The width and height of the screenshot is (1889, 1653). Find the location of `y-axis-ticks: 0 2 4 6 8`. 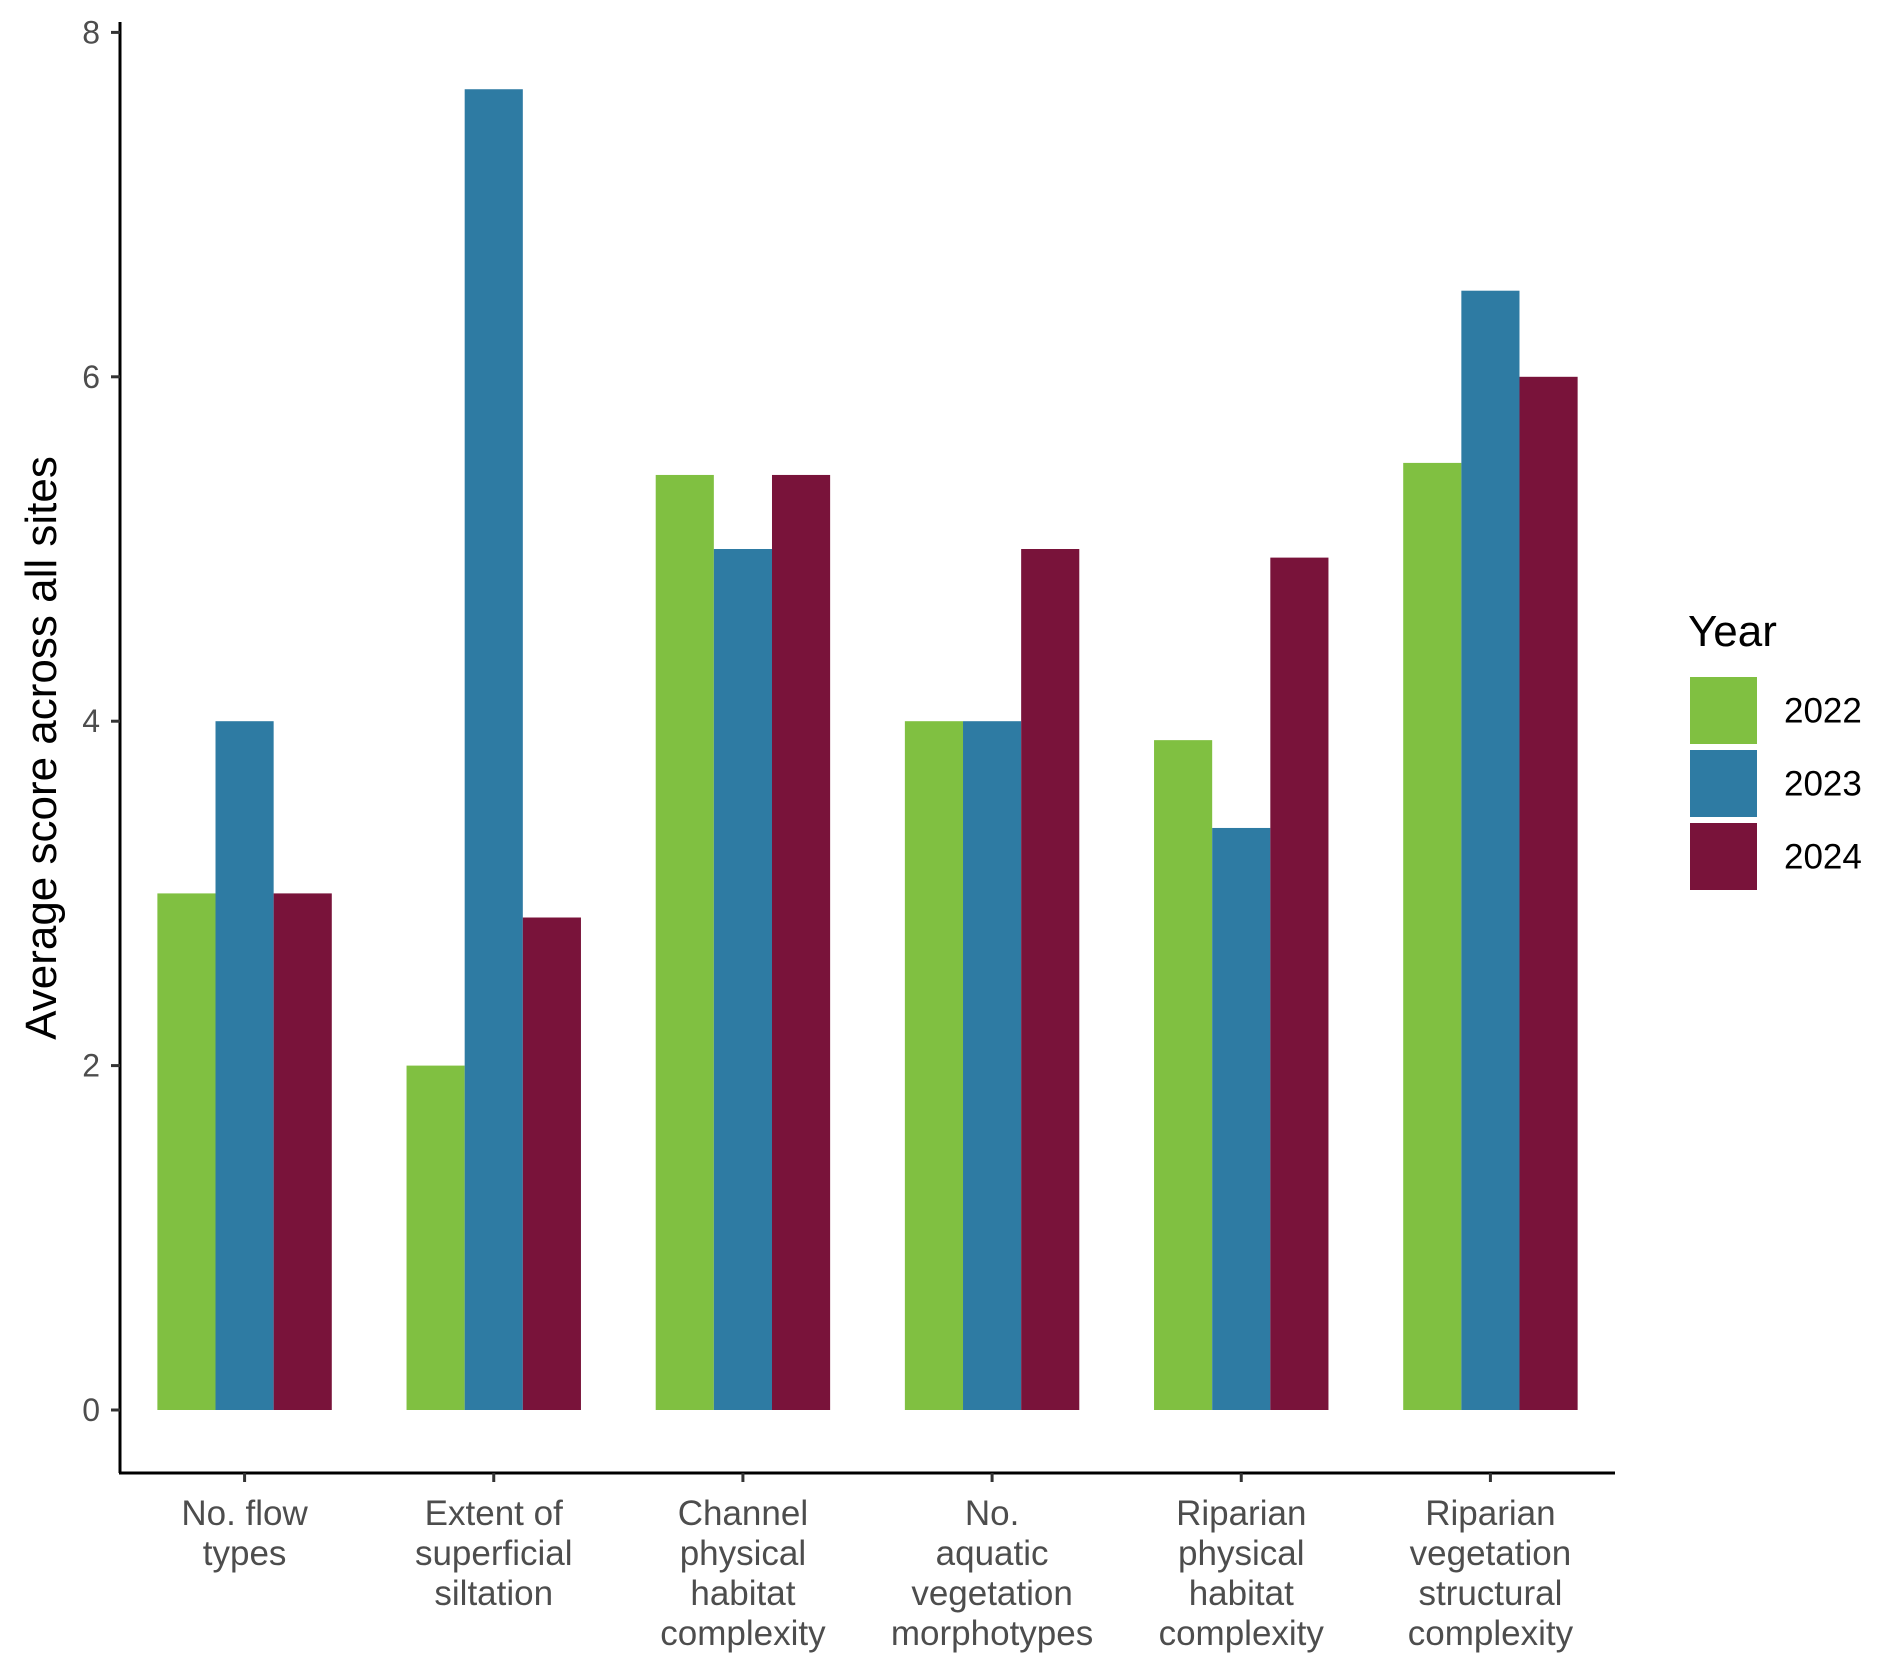

y-axis-ticks: 0 2 4 6 8 is located at coordinates (101, 721).